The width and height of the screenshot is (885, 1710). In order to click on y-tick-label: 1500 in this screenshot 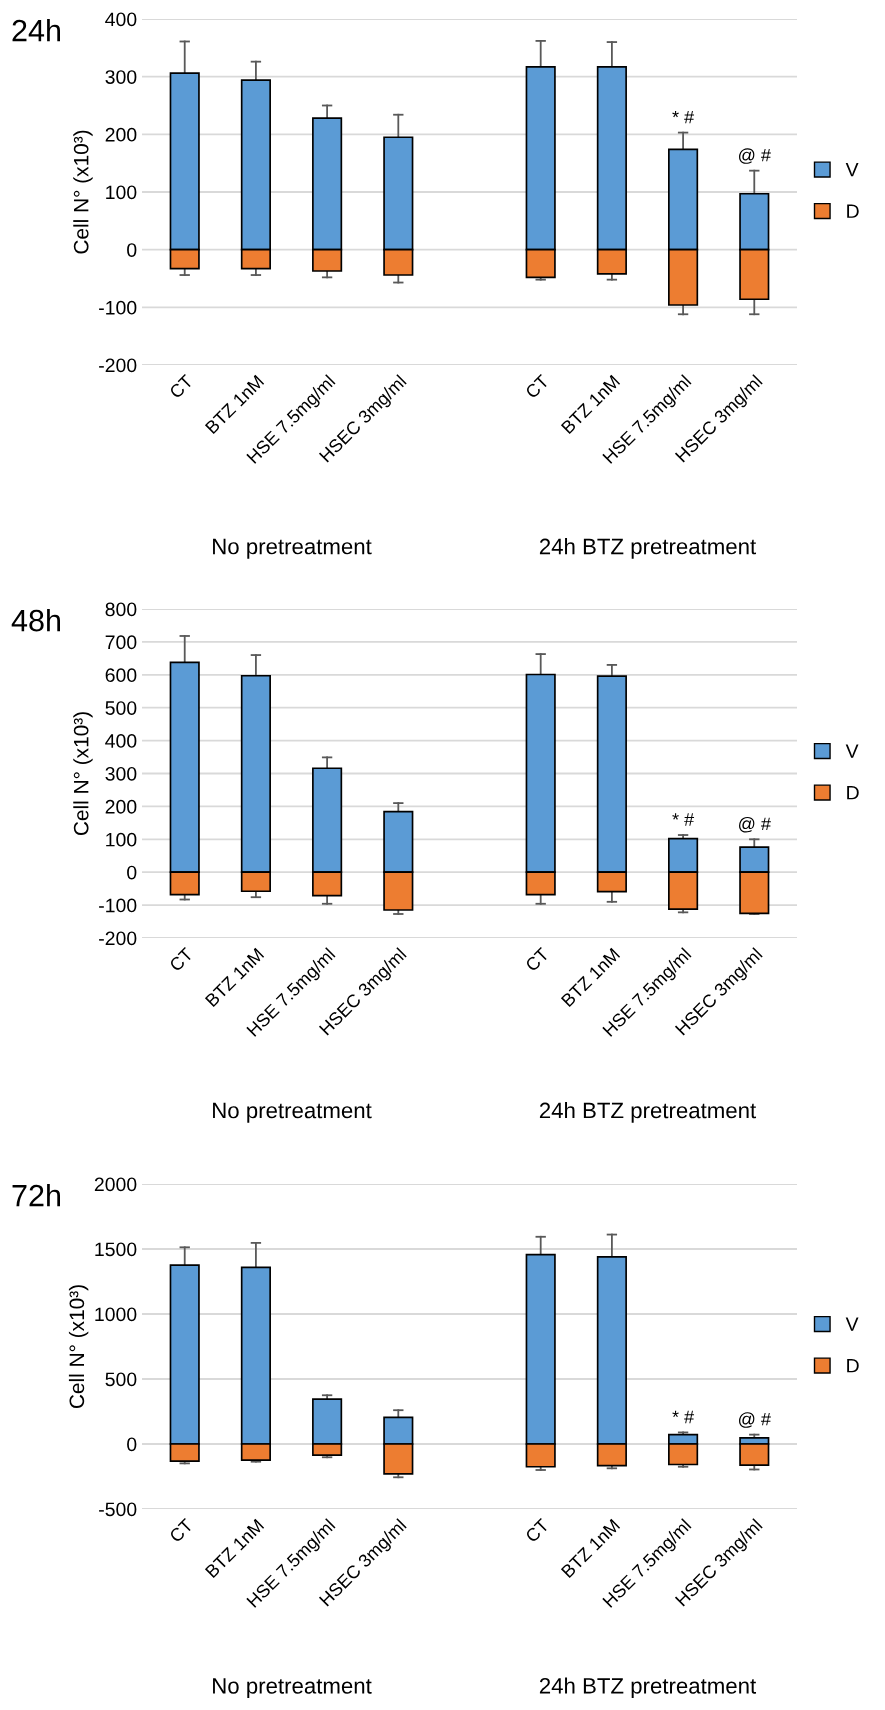, I will do `click(116, 1249)`.